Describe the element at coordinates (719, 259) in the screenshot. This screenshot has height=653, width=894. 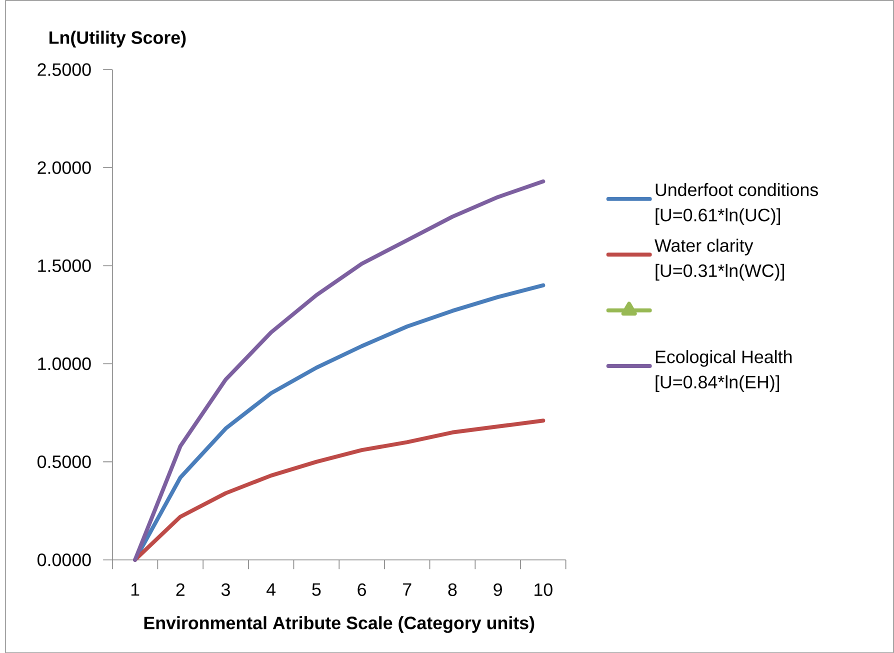
I see `legend-label: Water clarity [U=0.31*ln(WC)]` at that location.